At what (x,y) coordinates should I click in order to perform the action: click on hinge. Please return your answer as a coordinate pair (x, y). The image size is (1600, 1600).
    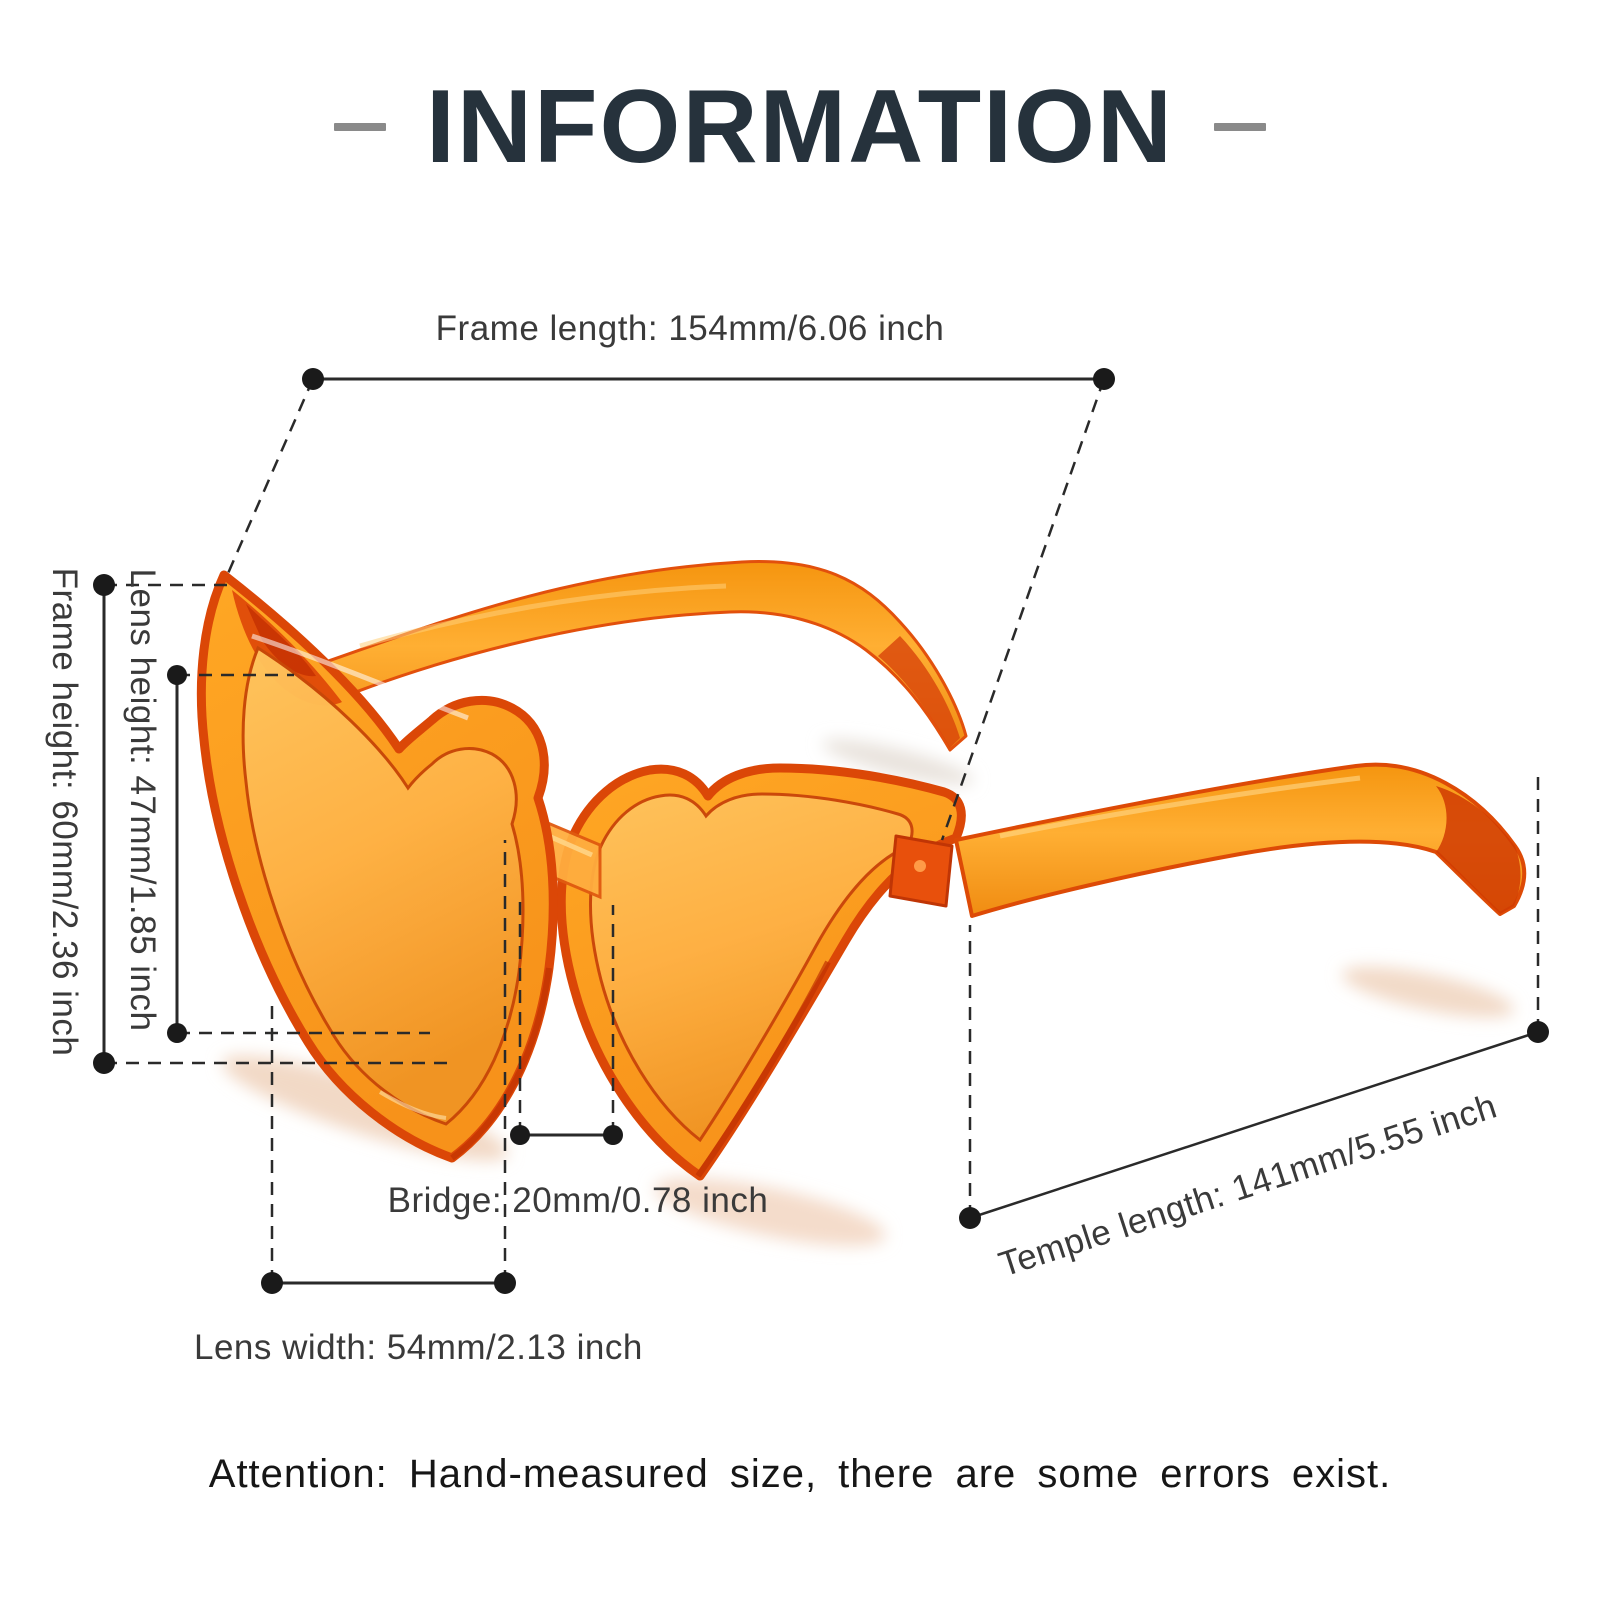
    Looking at the image, I should click on (921, 871).